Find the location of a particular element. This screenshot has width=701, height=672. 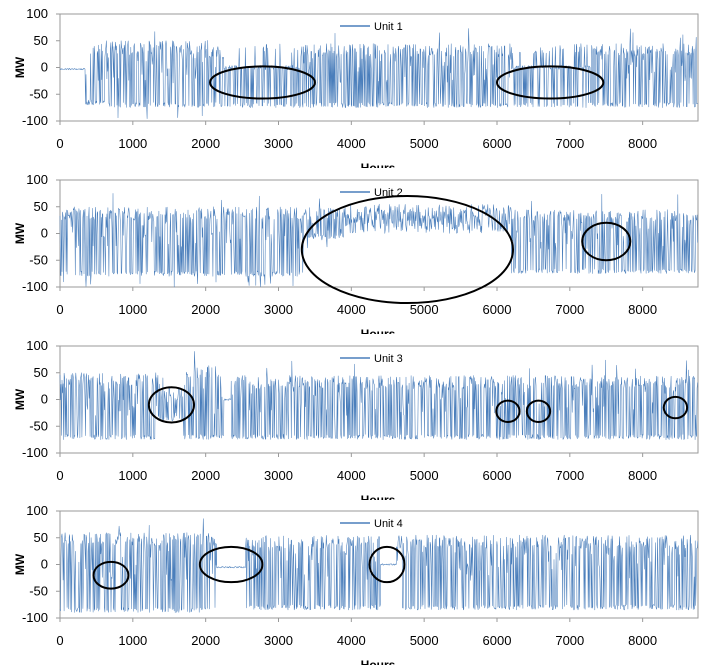

legend-label: Unit 4 is located at coordinates (388, 524).